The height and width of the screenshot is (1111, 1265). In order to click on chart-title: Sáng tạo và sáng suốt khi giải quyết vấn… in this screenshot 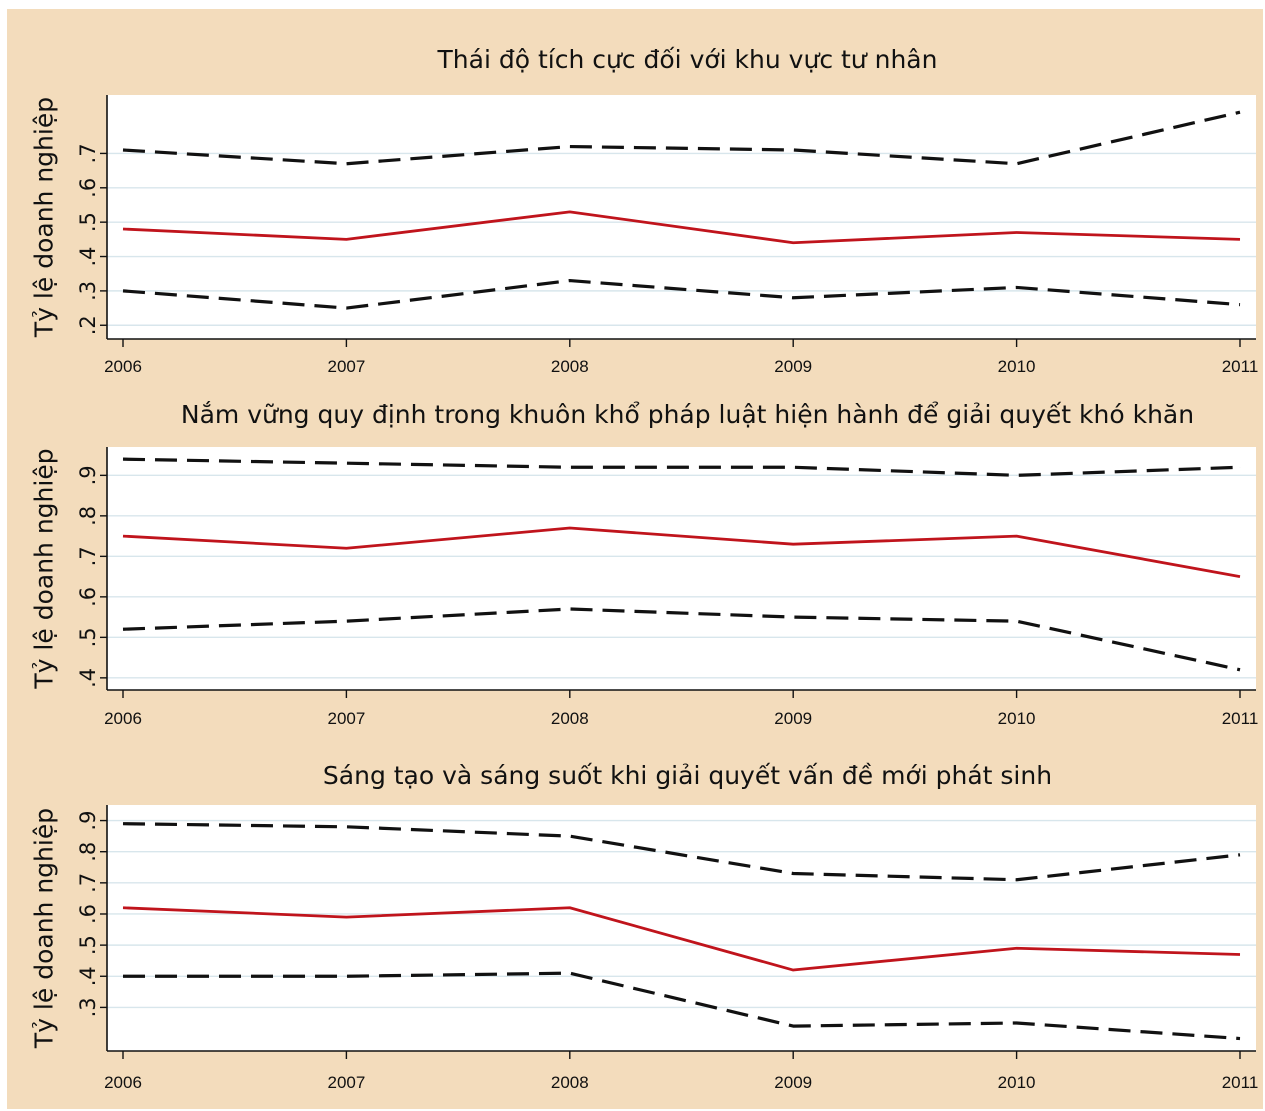, I will do `click(687, 775)`.